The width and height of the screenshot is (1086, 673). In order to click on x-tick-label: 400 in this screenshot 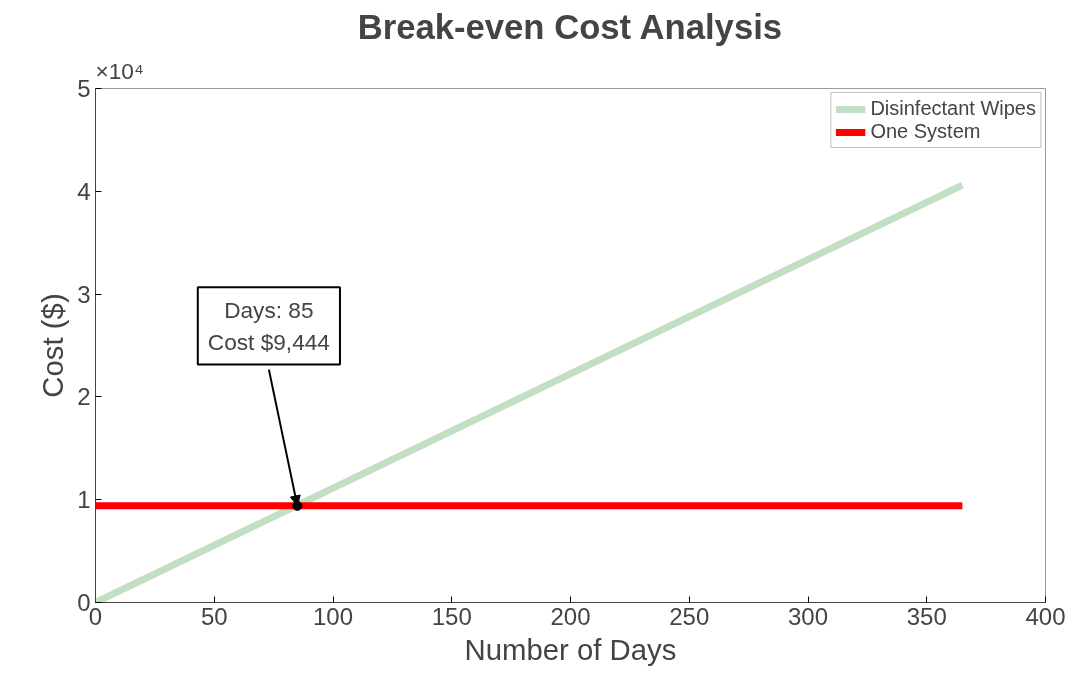, I will do `click(1045, 616)`.